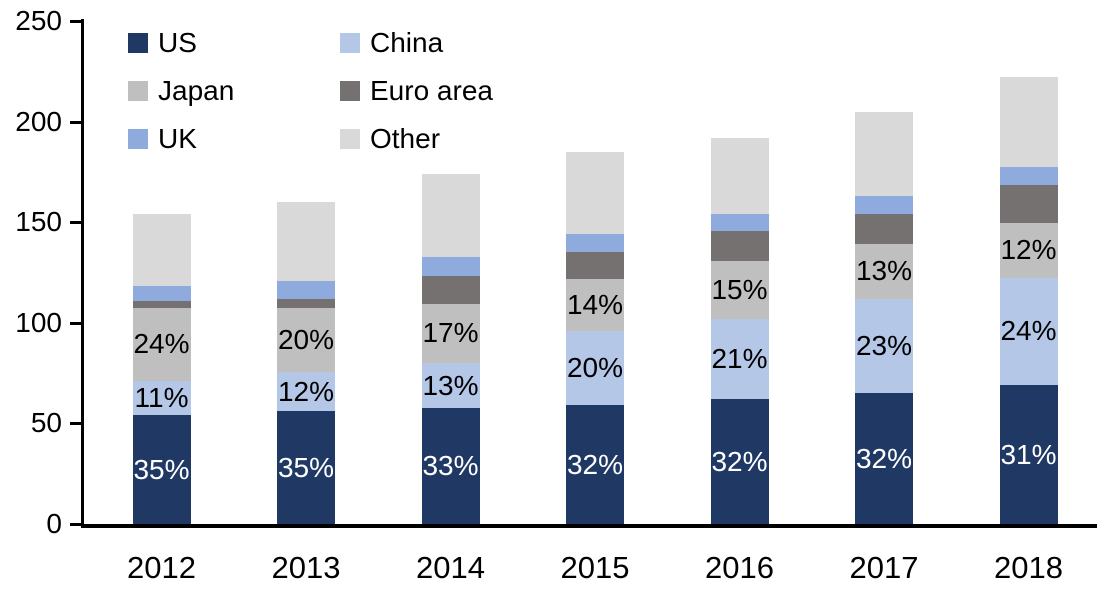 This screenshot has height=598, width=1102. What do you see at coordinates (739, 176) in the screenshot?
I see `bar-segment-other-2016` at bounding box center [739, 176].